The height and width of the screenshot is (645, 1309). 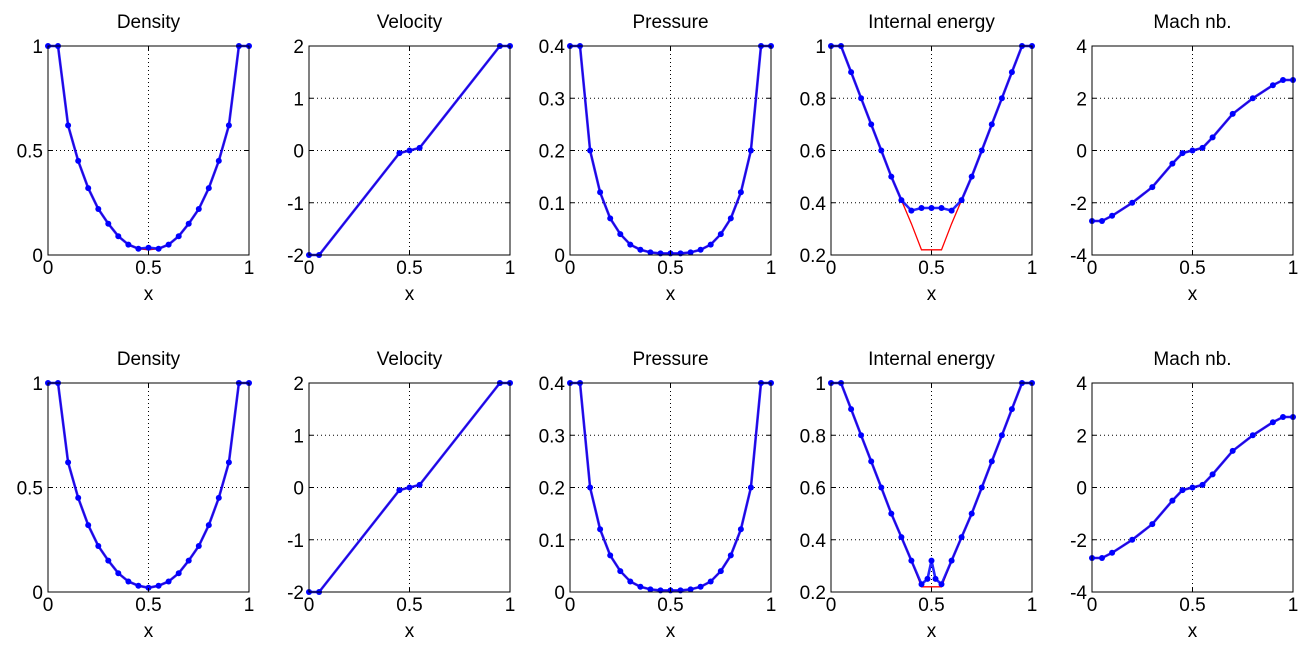 I want to click on subplot-1: 0 0.5 1 0 0.5 1 Density x, so click(x=136, y=158).